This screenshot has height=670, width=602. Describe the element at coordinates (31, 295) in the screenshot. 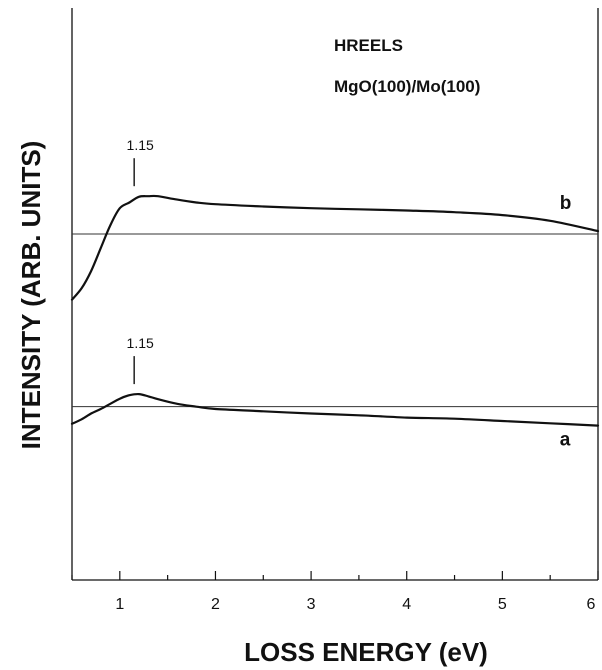

I see `y-axis-label: INTENSITY (ARB. UNITS)` at that location.